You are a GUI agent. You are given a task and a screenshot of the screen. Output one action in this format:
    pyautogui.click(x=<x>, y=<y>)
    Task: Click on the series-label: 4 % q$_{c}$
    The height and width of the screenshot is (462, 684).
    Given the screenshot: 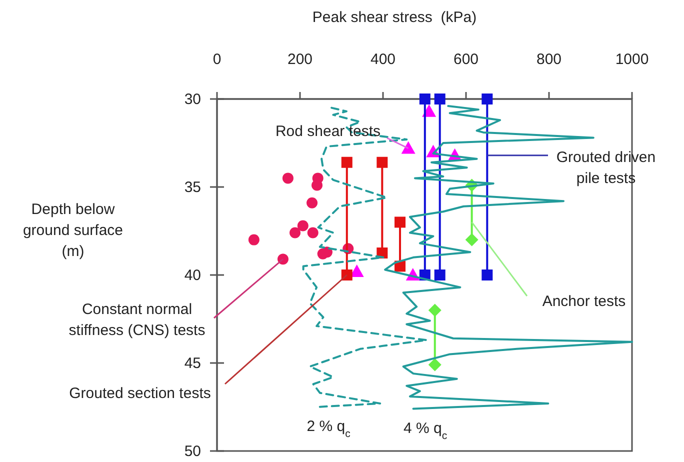 What is the action you would take?
    pyautogui.click(x=425, y=431)
    